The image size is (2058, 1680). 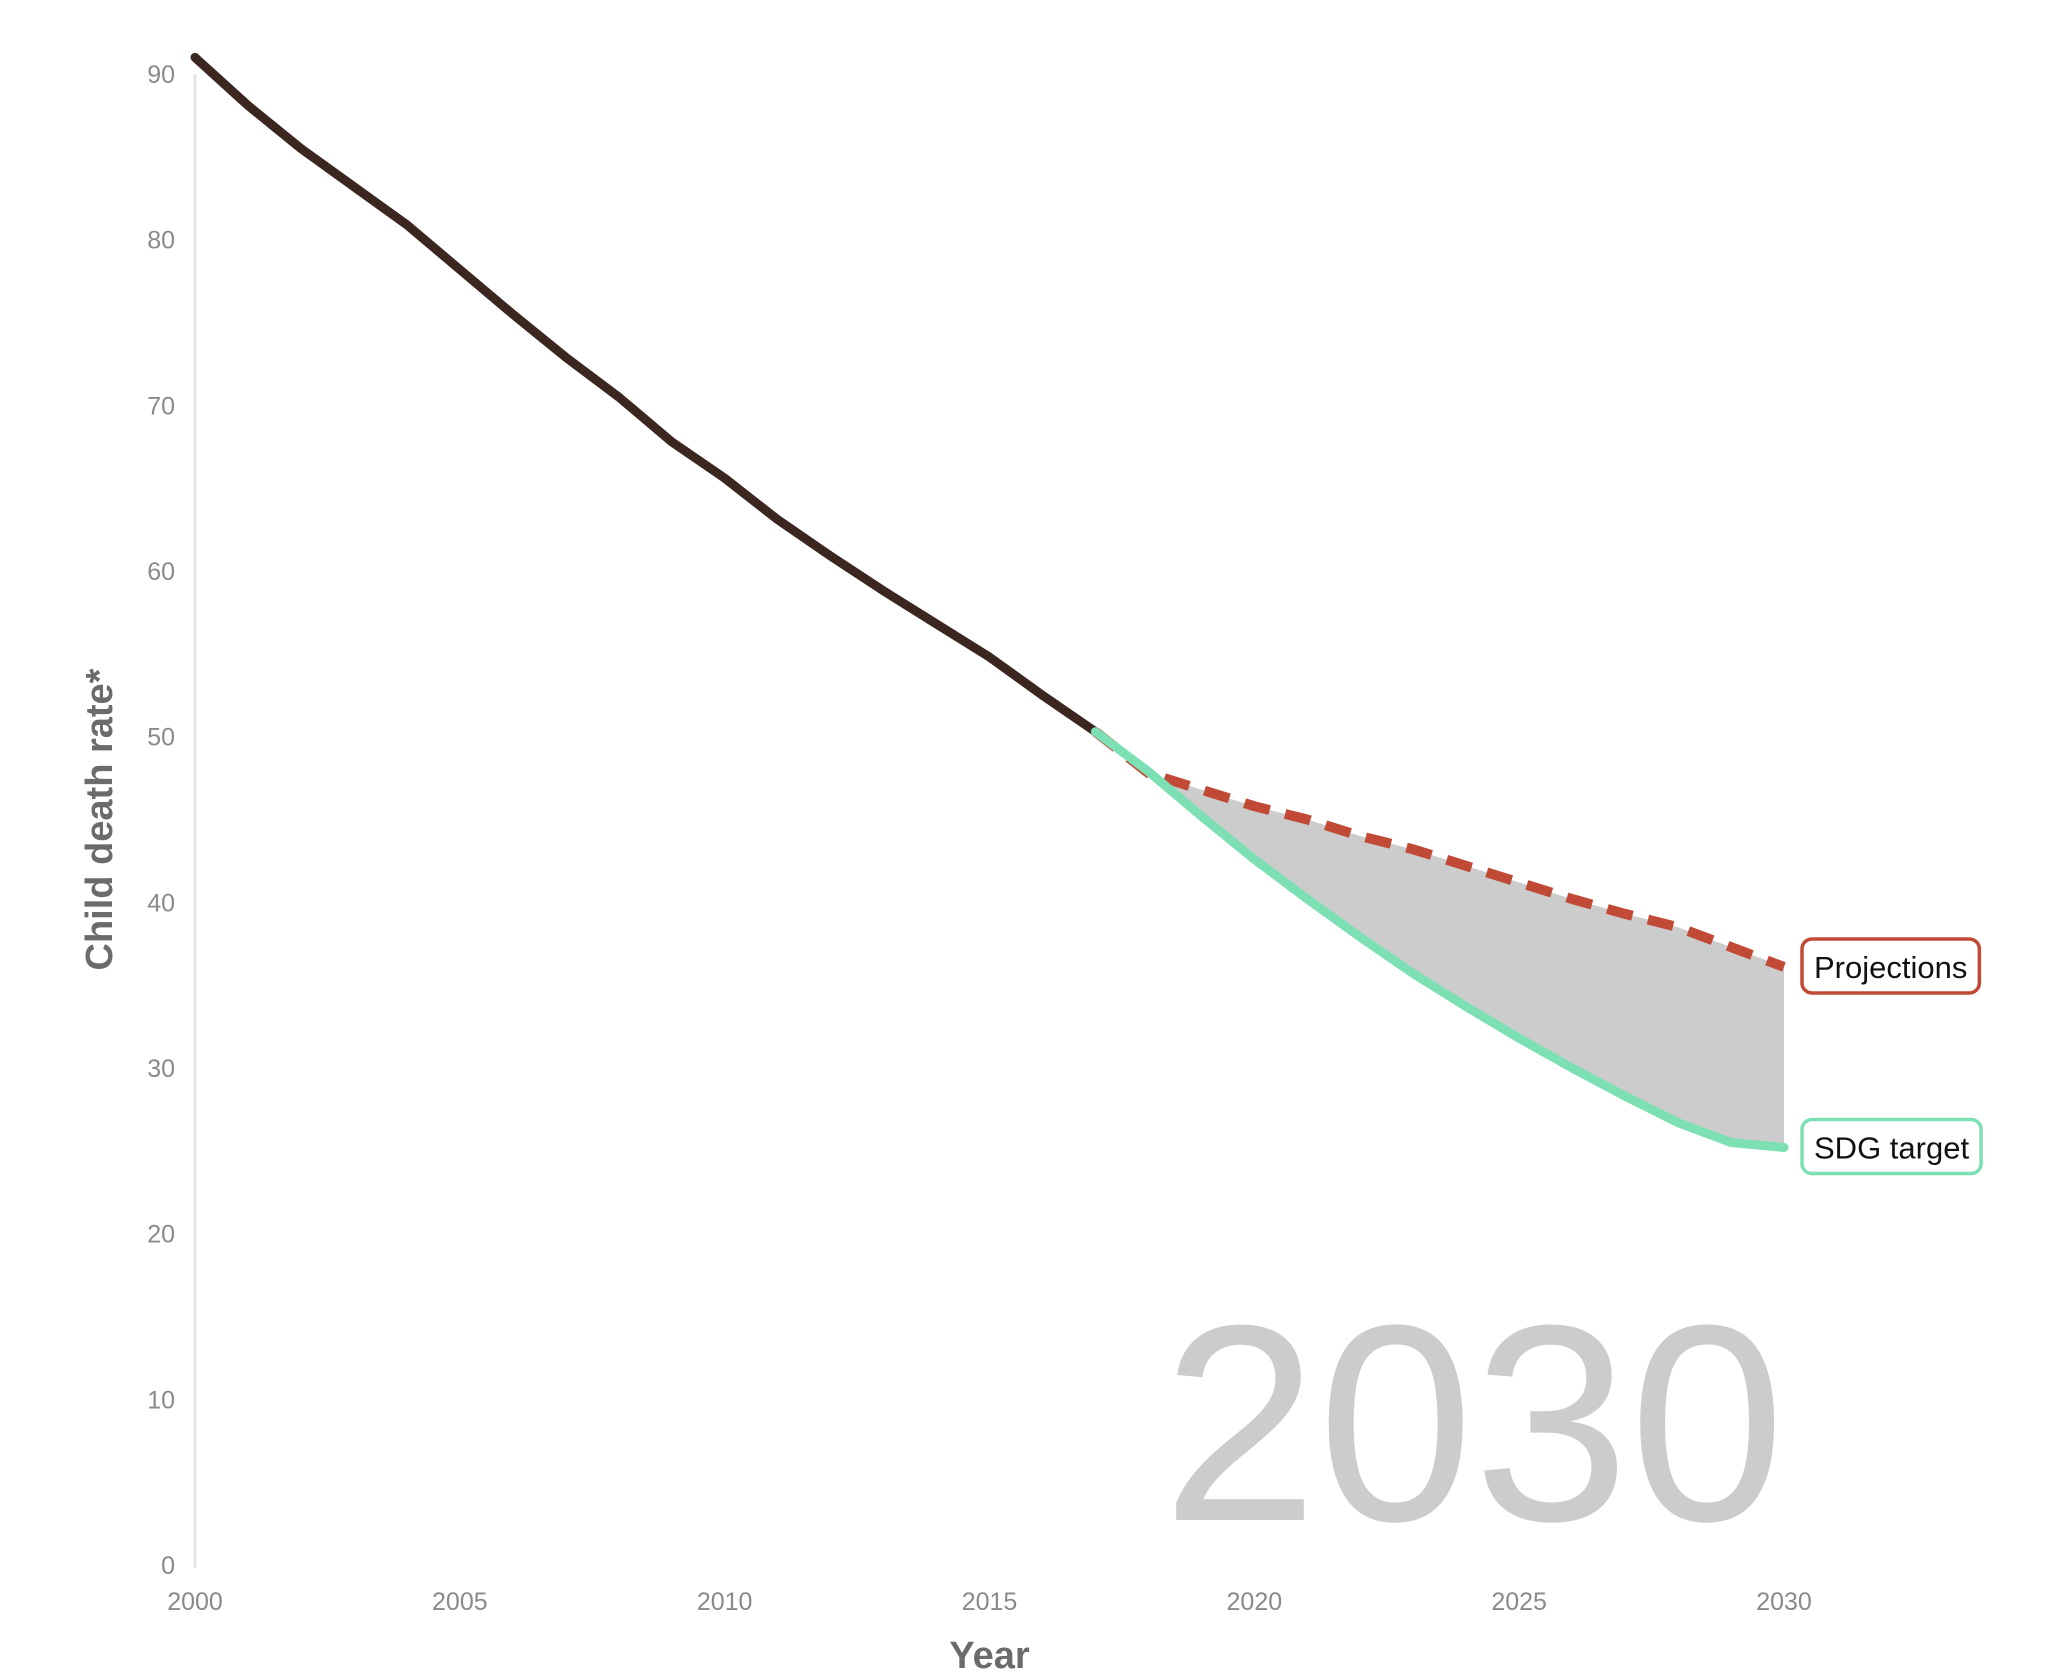 I want to click on y-tick-label: 20, so click(x=161, y=1235).